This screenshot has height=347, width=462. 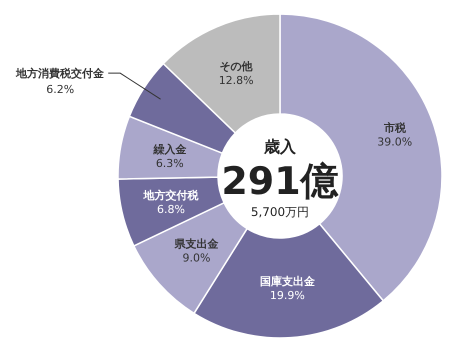 What do you see at coordinates (60, 73) in the screenshot?
I see `slice-label: 地方消費税交付金` at bounding box center [60, 73].